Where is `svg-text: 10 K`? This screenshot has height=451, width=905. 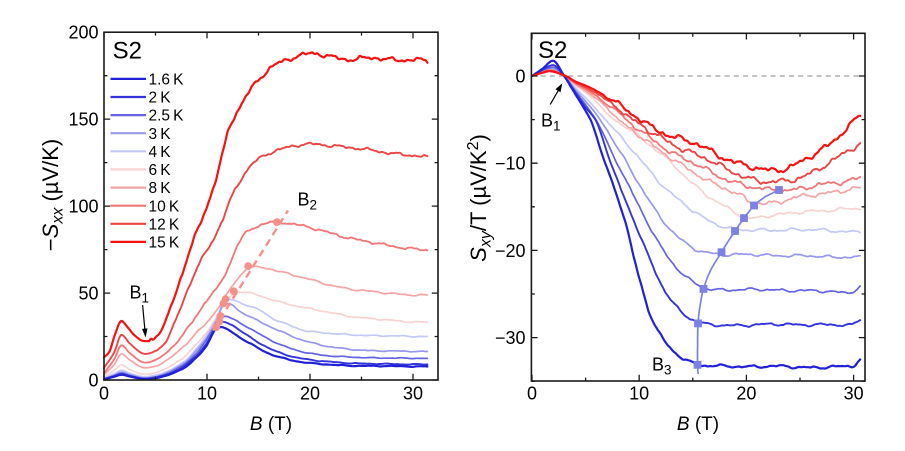
svg-text: 10 K is located at coordinates (164, 206).